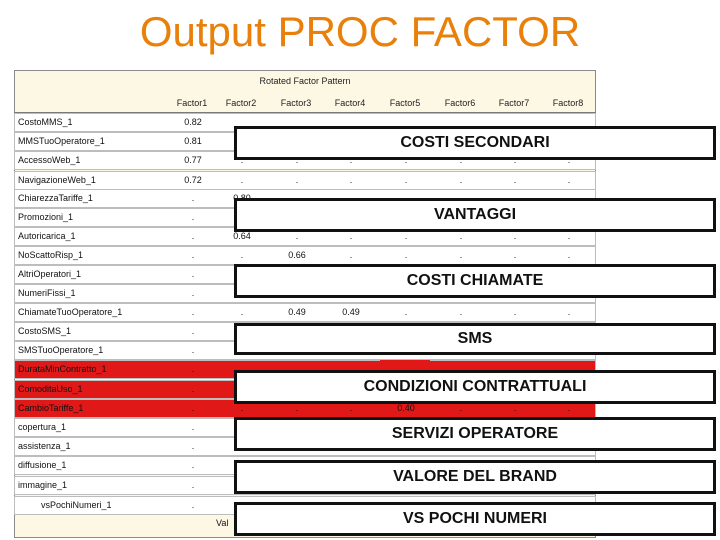  I want to click on factor-header: Factor8, so click(568, 103).